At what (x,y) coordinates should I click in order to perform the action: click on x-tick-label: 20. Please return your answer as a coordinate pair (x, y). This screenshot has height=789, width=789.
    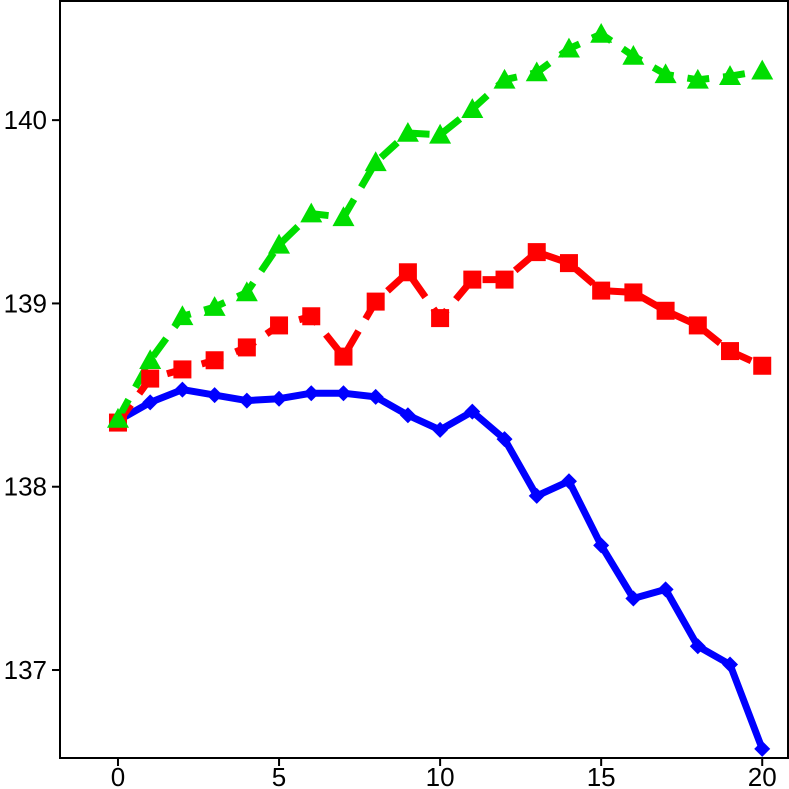
    Looking at the image, I should click on (762, 775).